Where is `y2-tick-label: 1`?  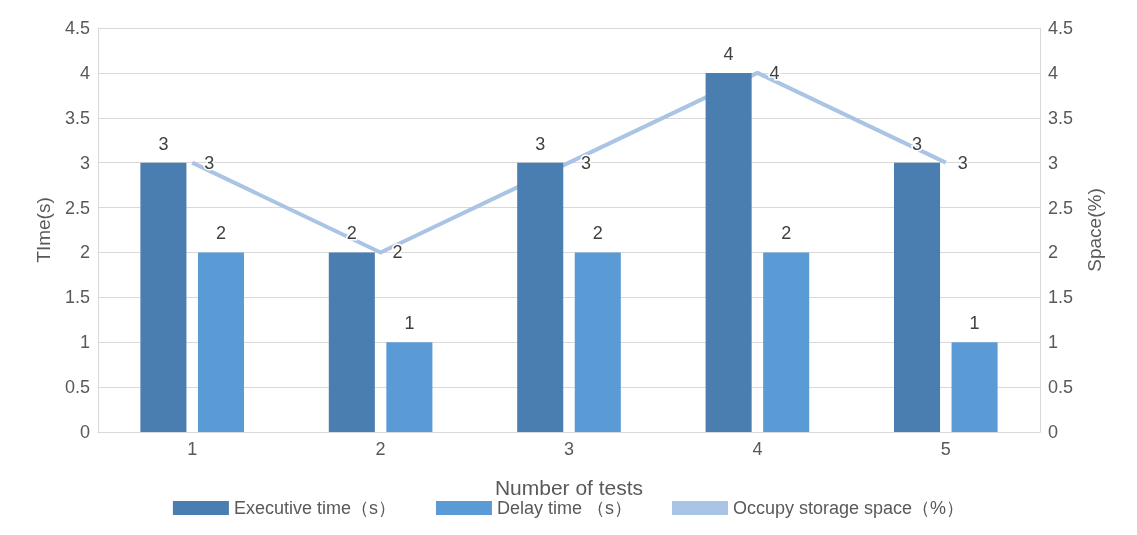
y2-tick-label: 1 is located at coordinates (1053, 342).